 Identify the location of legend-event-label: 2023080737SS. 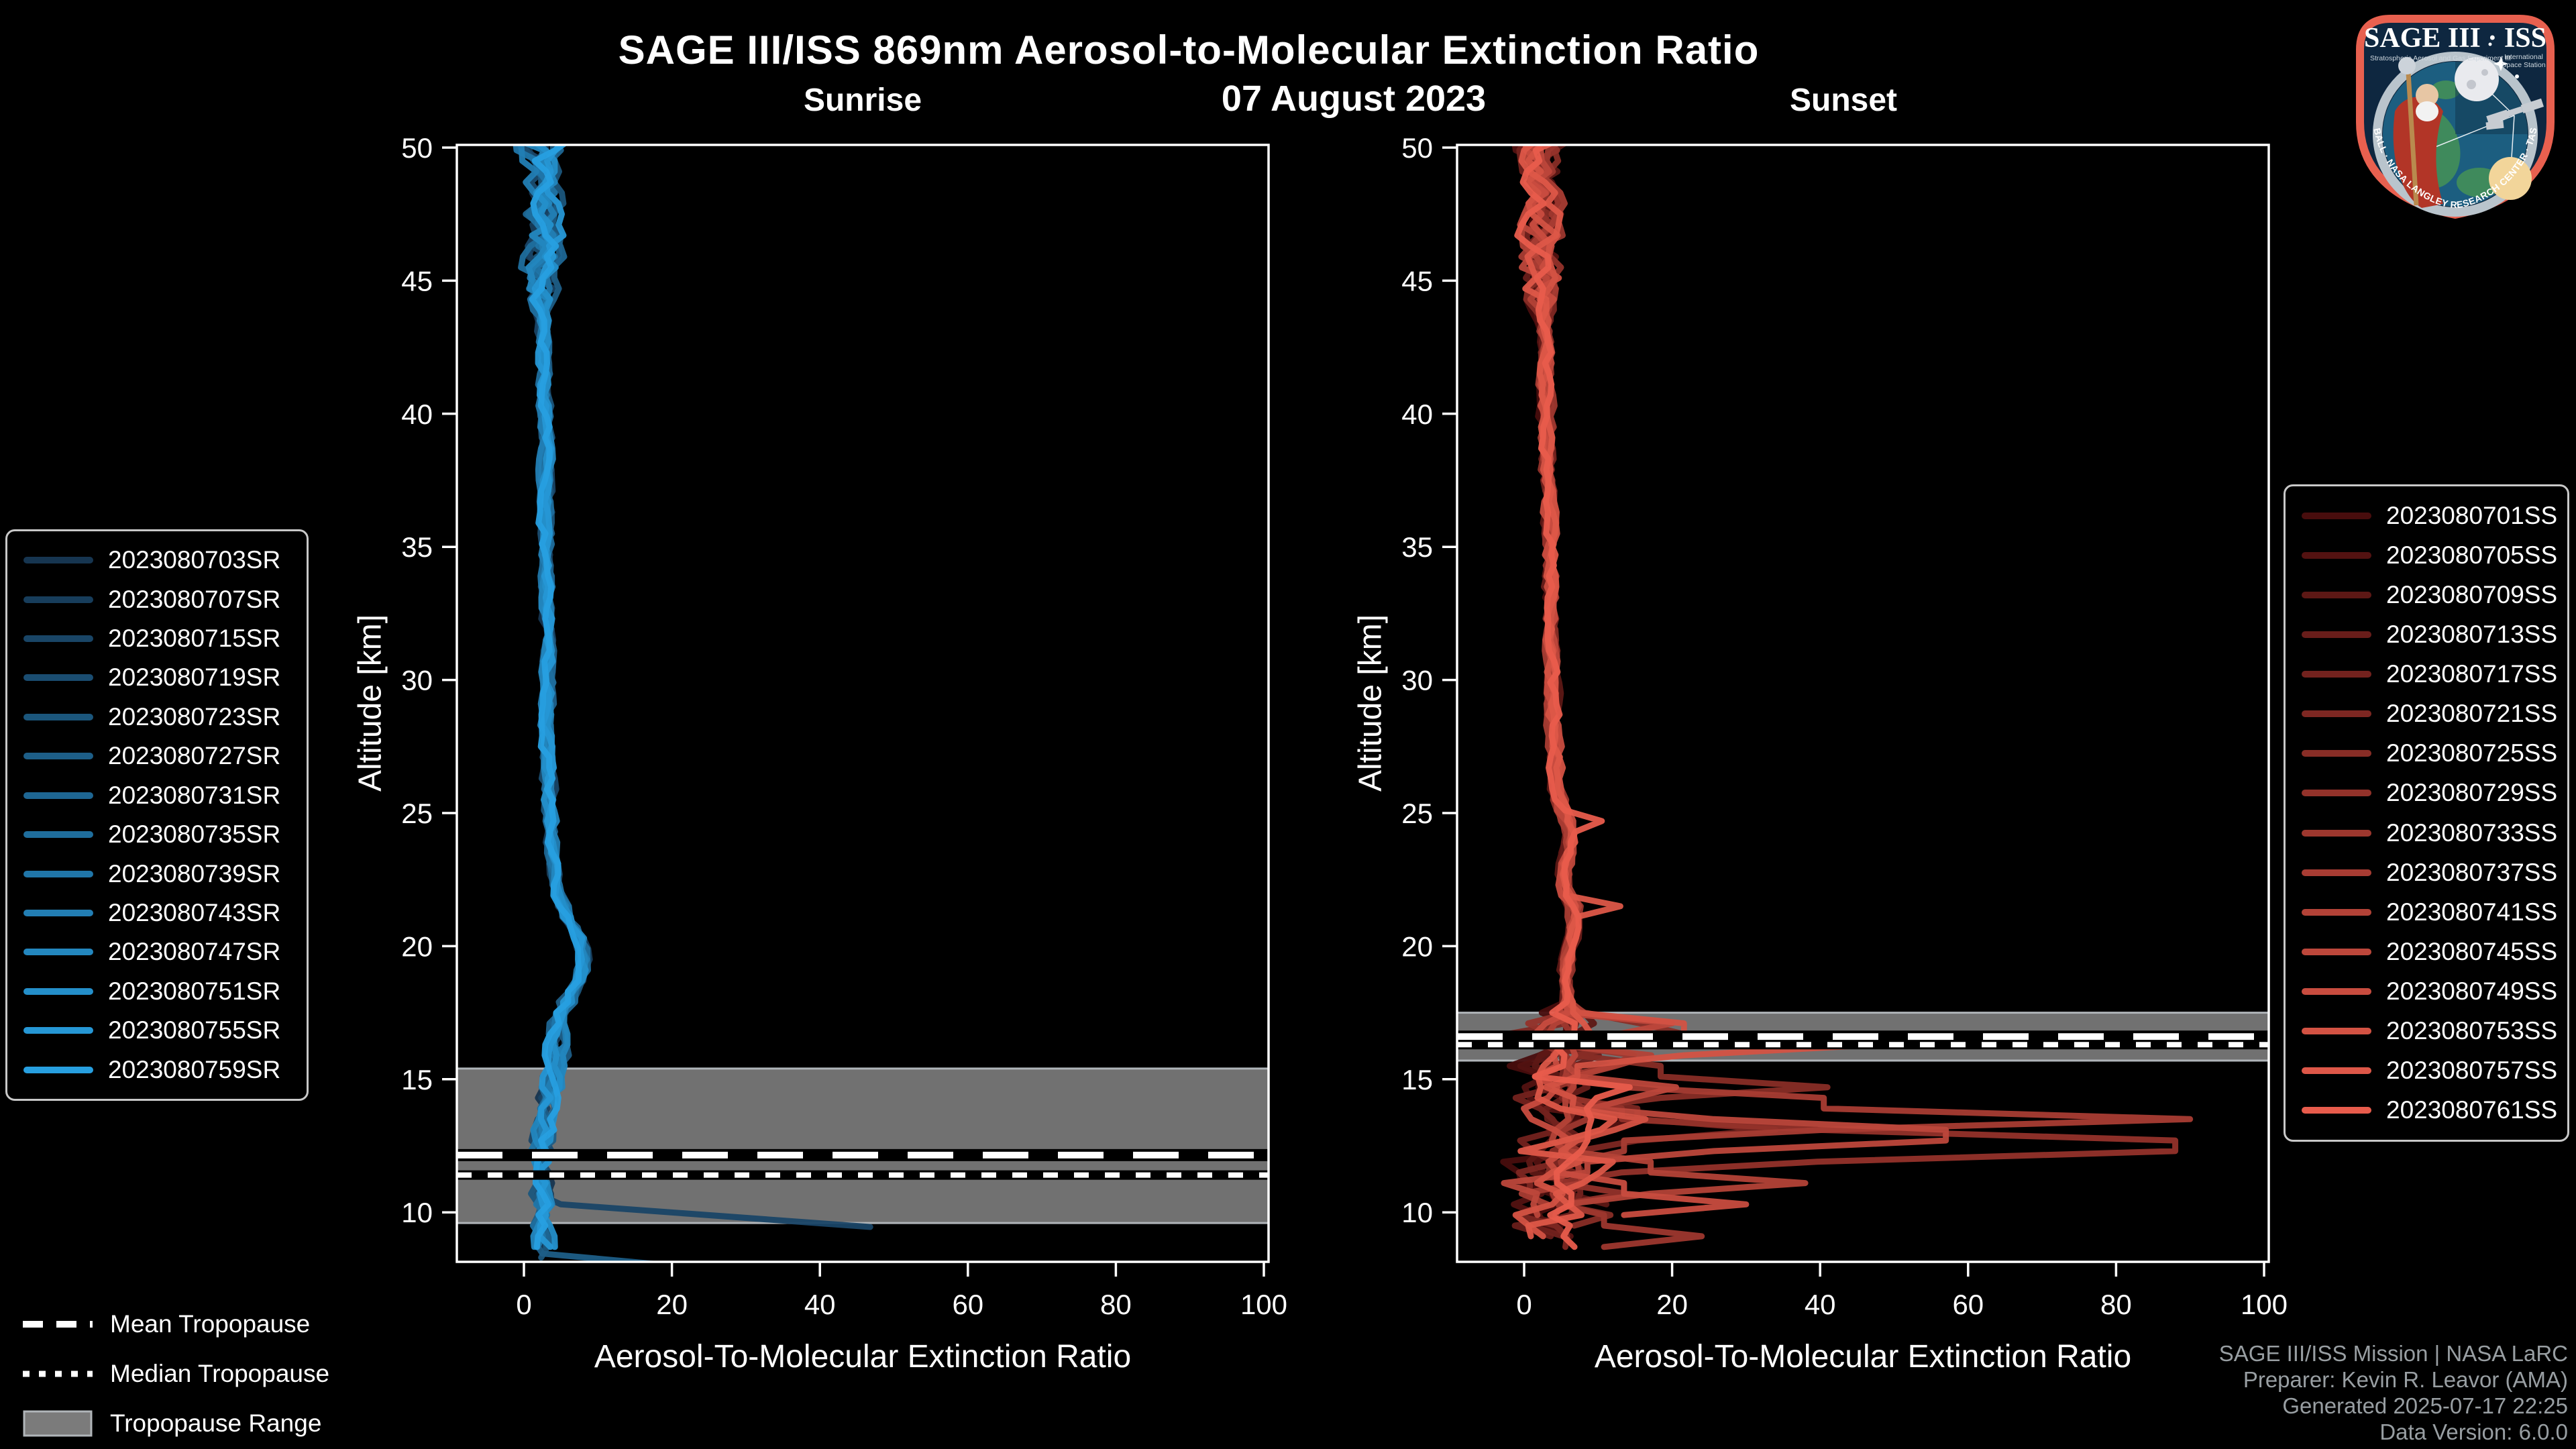
(2472, 872).